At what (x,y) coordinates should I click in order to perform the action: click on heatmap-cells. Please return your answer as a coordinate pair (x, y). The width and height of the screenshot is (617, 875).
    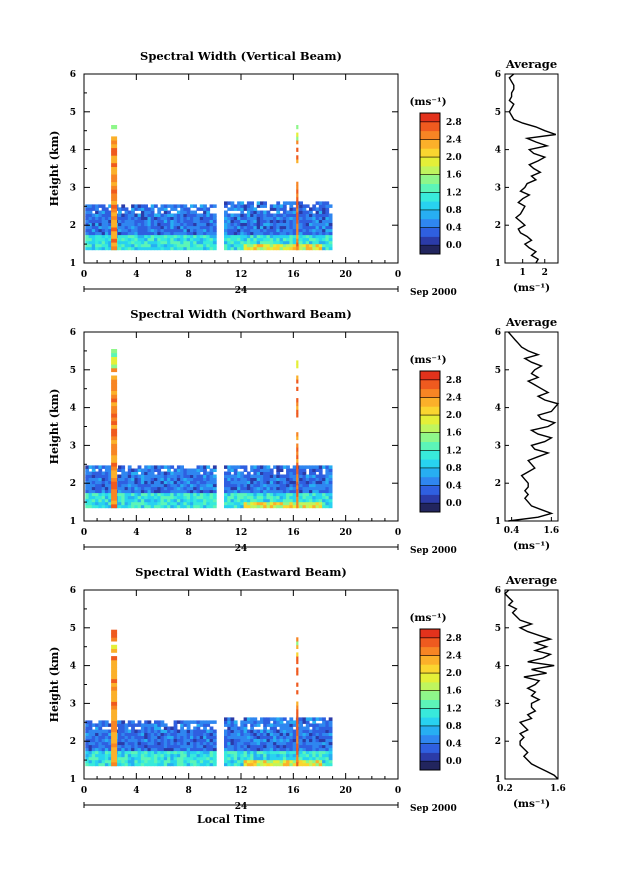
    Looking at the image, I should click on (209, 226).